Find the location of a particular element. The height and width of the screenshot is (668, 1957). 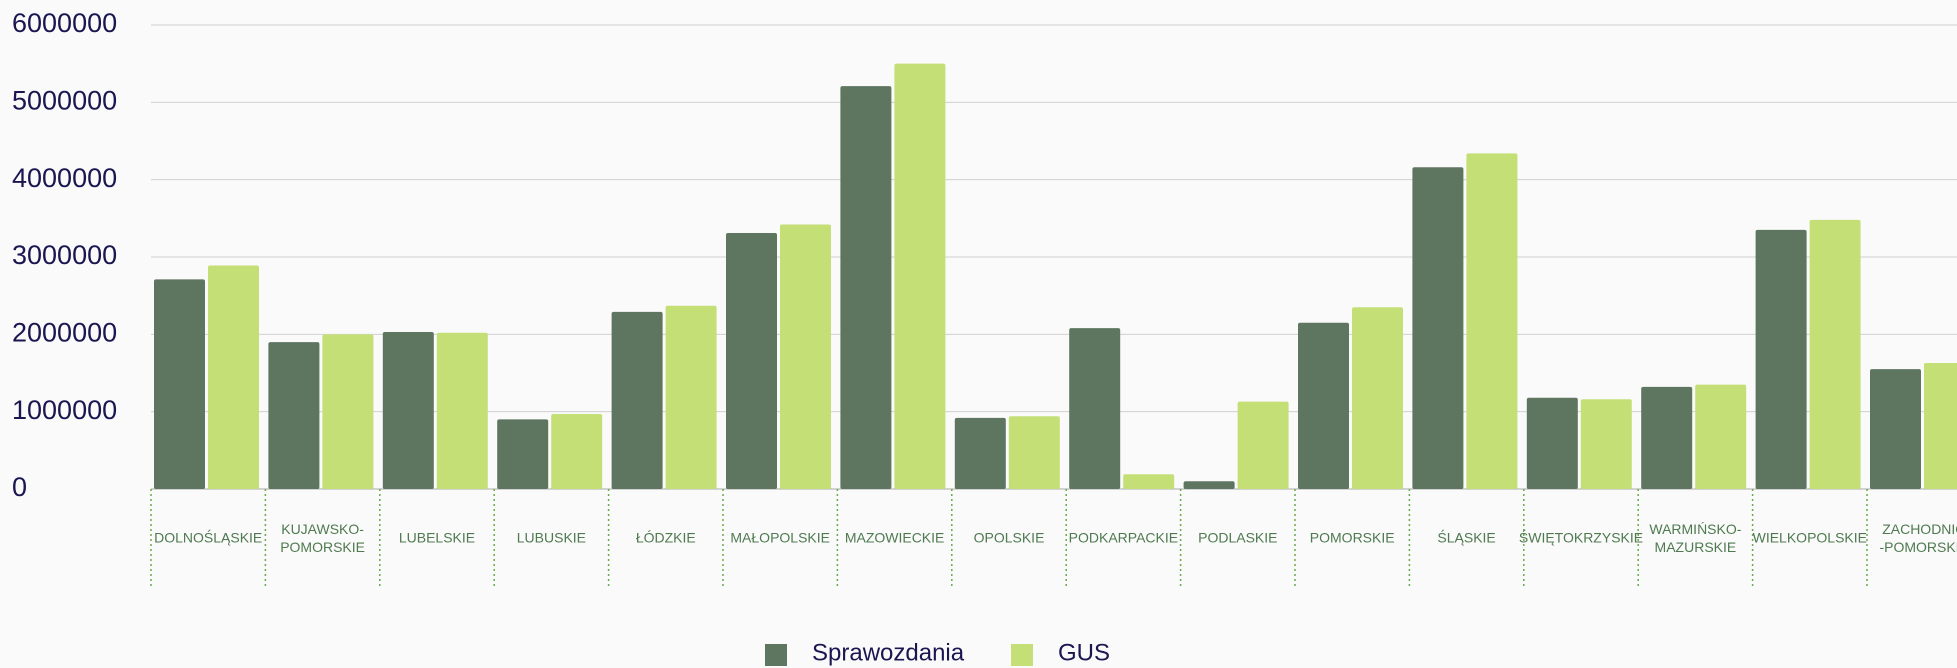

y-tick-label: 6000000 is located at coordinates (64, 23).